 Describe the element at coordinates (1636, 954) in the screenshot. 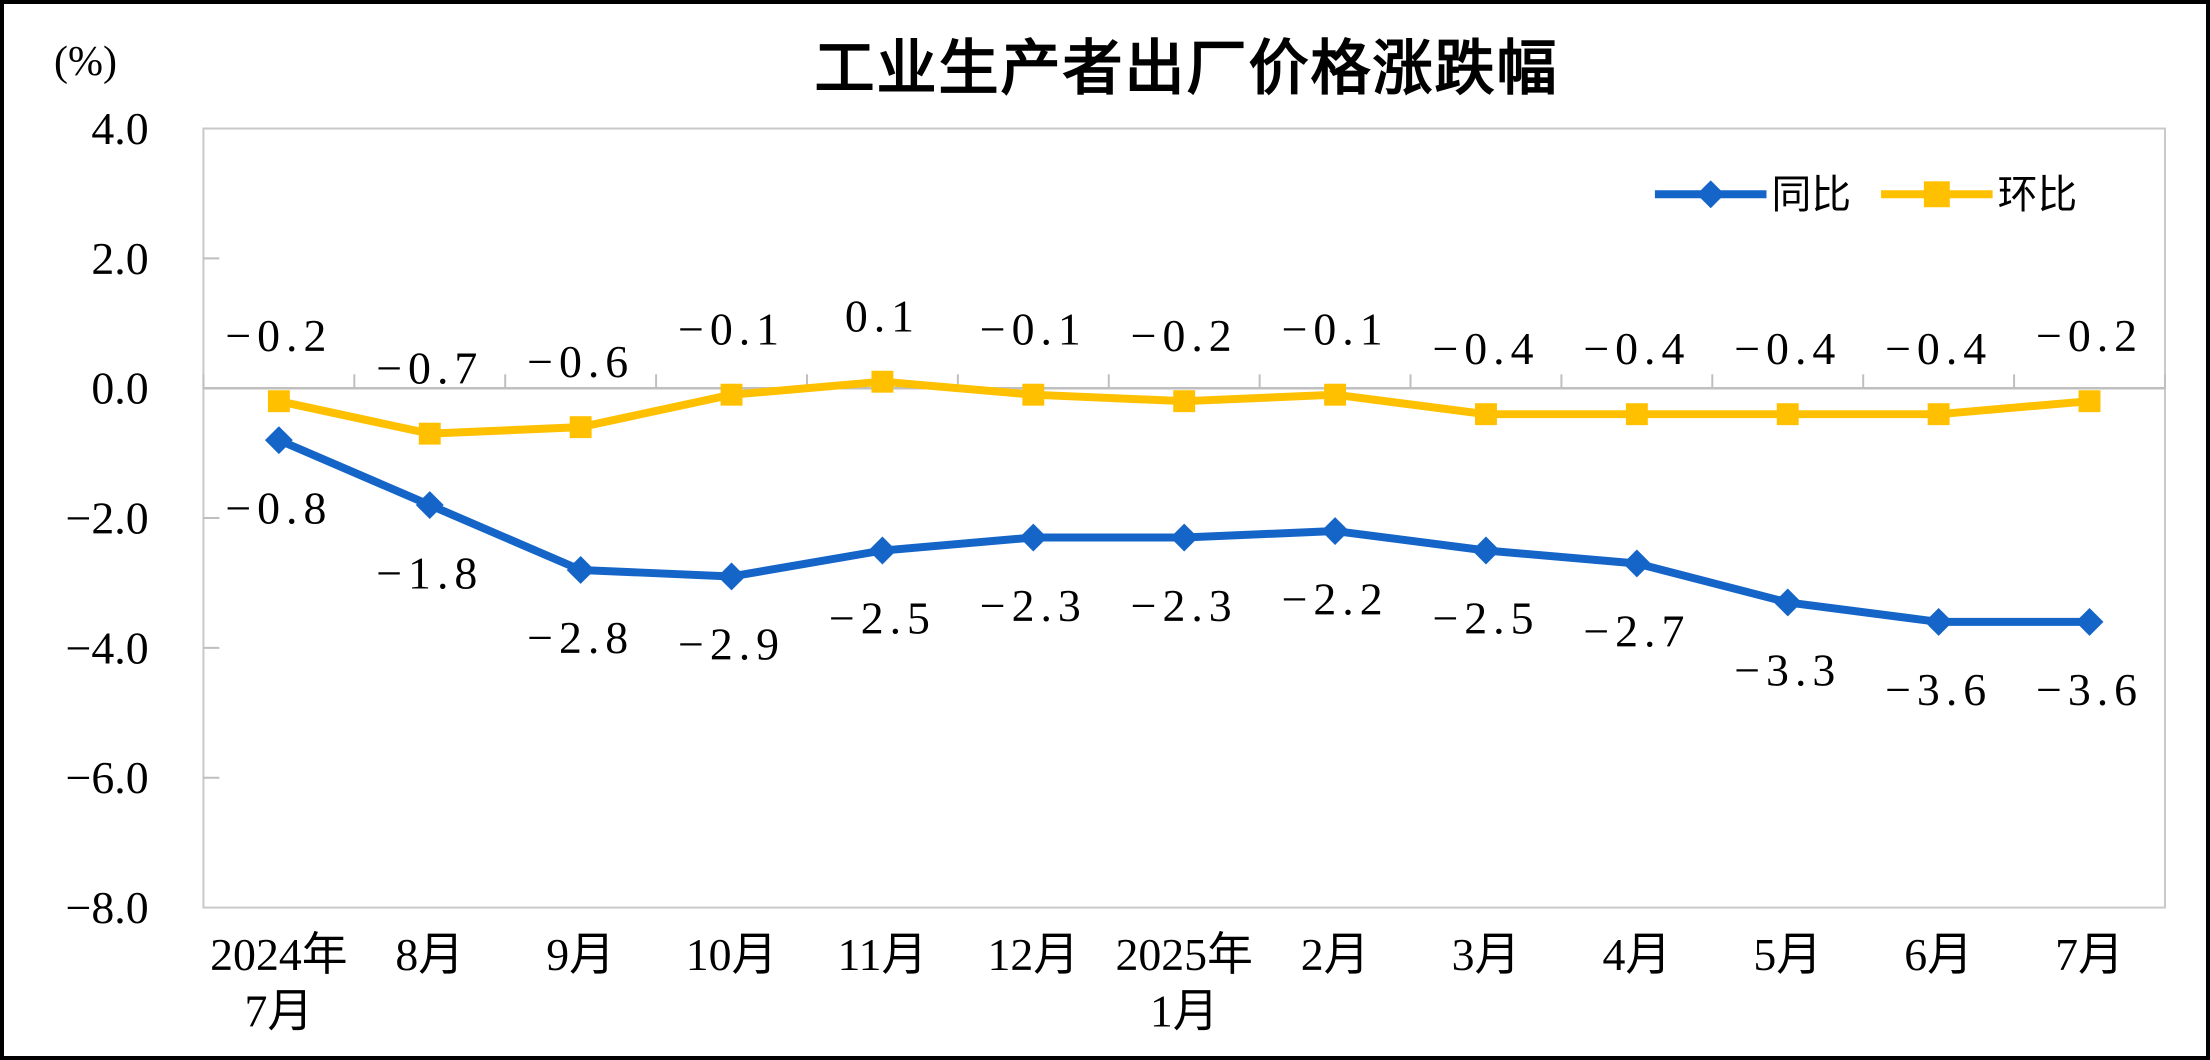

I see `x-axis-label: 4月` at that location.